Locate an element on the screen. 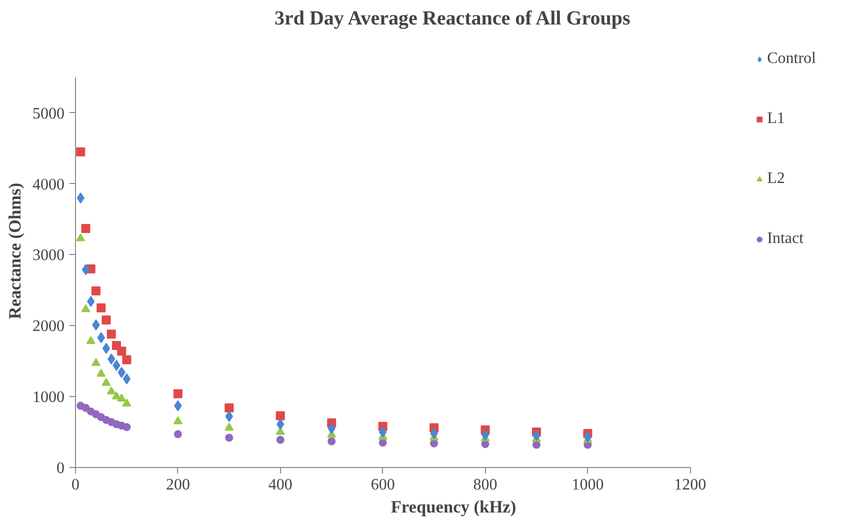 The height and width of the screenshot is (519, 841). x-axis-title: Frequency (kHz) is located at coordinates (453, 507).